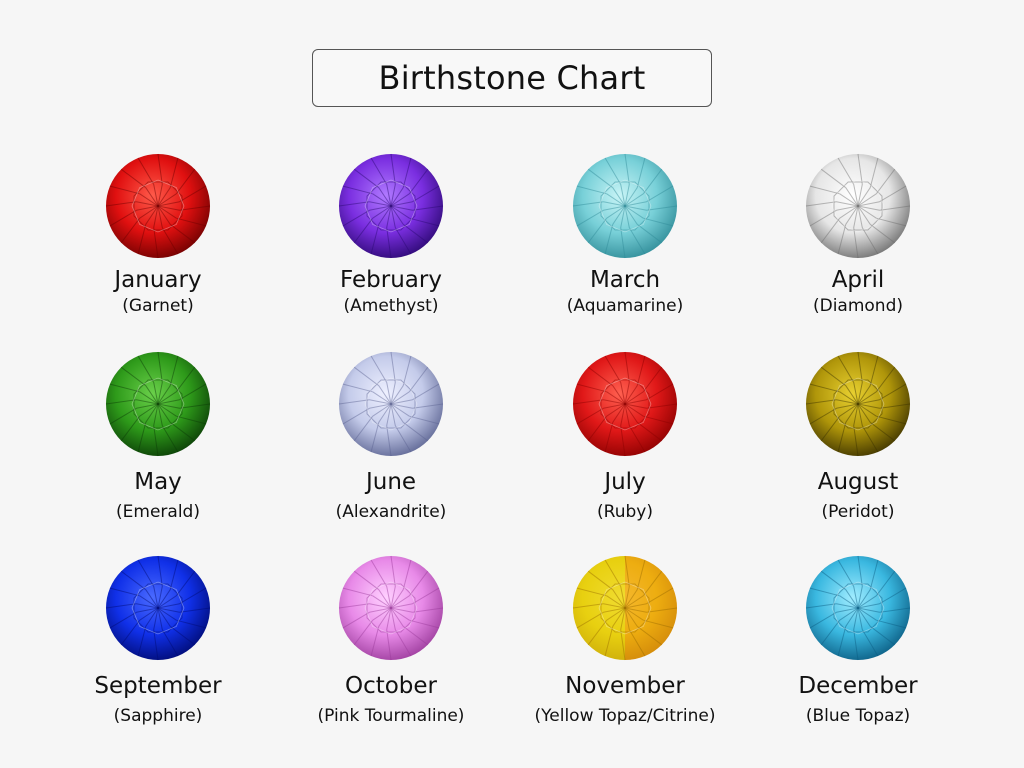  I want to click on stone-label: (Garnet), so click(158, 306).